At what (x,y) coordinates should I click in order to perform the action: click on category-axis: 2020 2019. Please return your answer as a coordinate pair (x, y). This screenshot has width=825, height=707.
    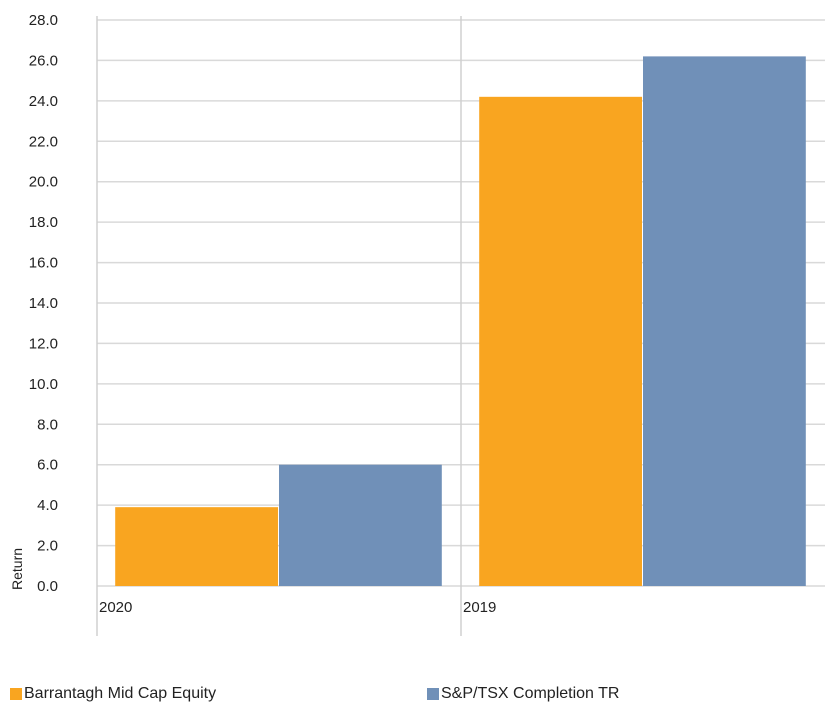
    Looking at the image, I should click on (297, 607).